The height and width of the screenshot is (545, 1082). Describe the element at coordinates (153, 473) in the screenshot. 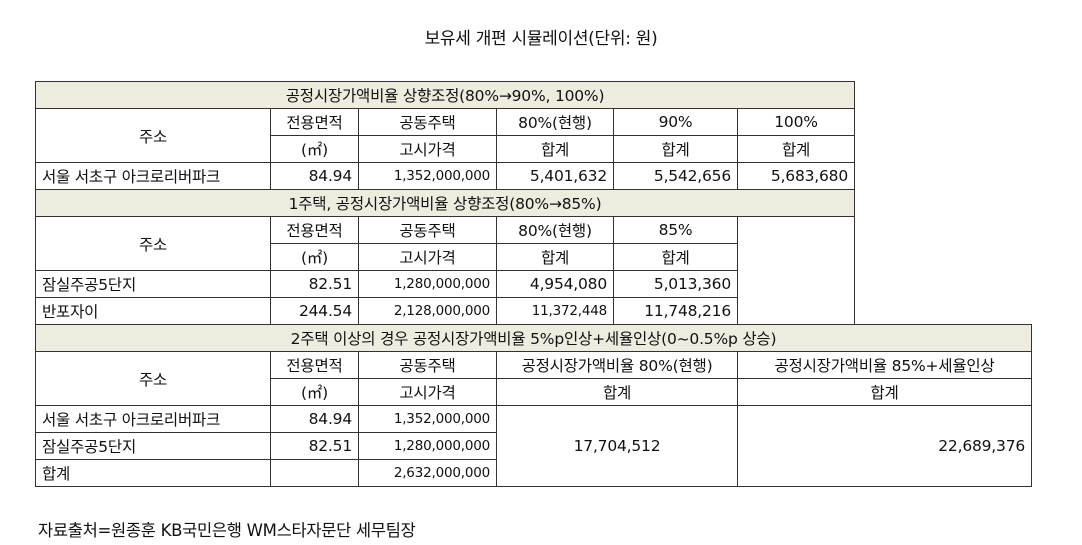

I see `cell-address: 합계` at that location.